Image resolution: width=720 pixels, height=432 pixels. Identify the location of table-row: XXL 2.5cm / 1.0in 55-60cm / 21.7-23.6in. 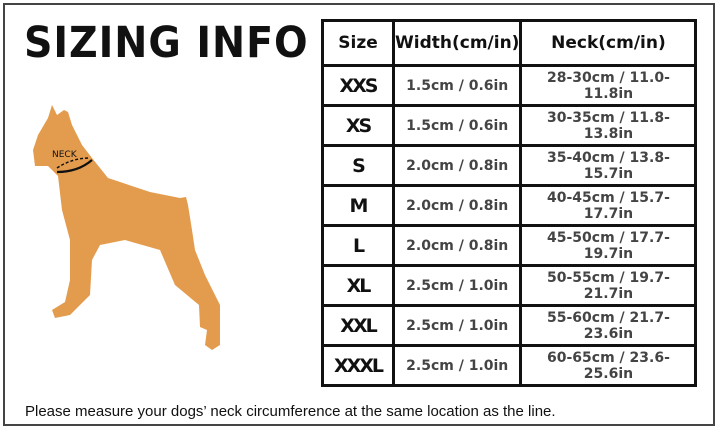
(509, 325).